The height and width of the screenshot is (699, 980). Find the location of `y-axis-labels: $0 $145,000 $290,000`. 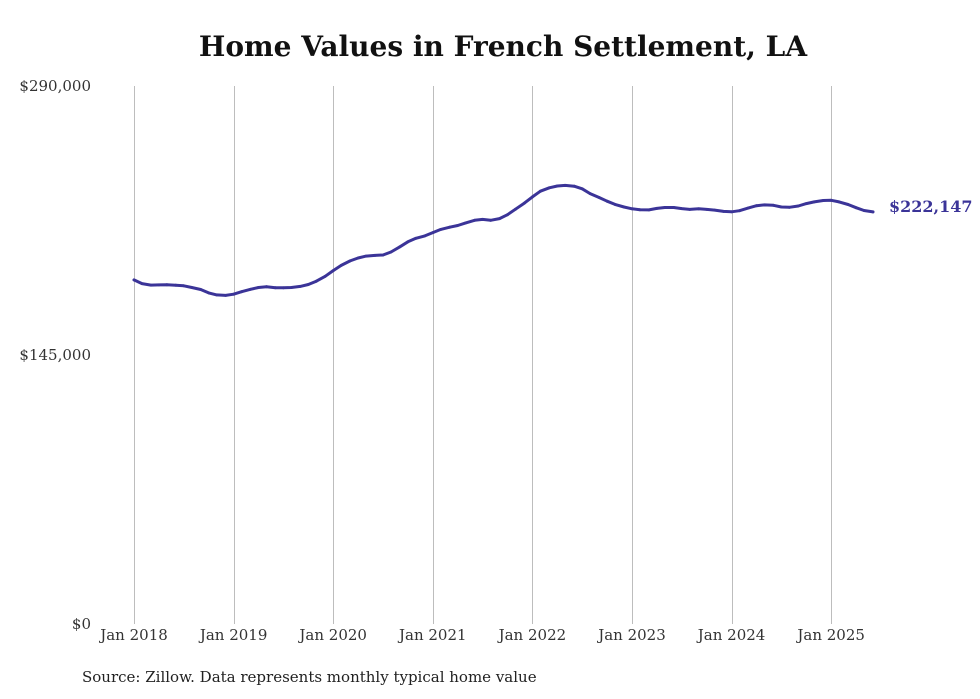

y-axis-labels: $0 $145,000 $290,000 is located at coordinates (55, 355).